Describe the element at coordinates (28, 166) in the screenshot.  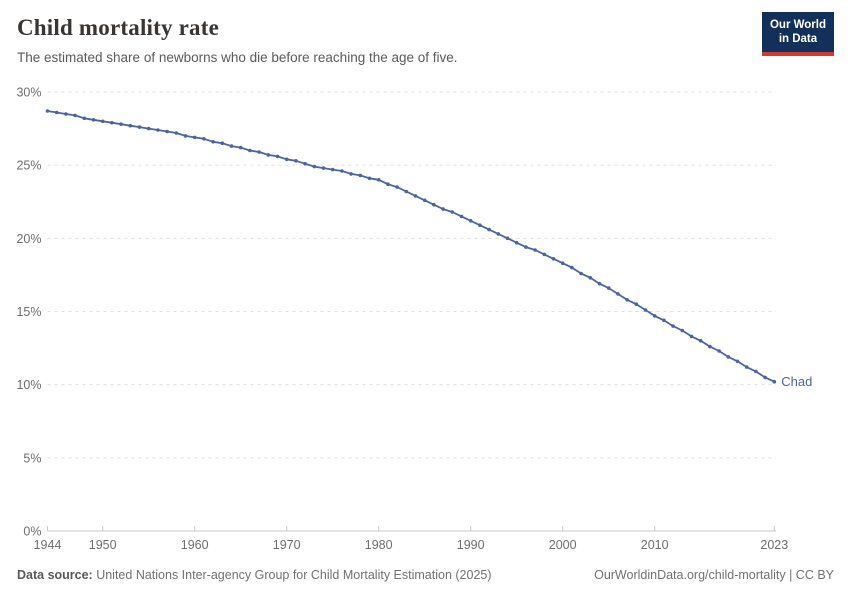
I see `y-tick-label: 25%` at that location.